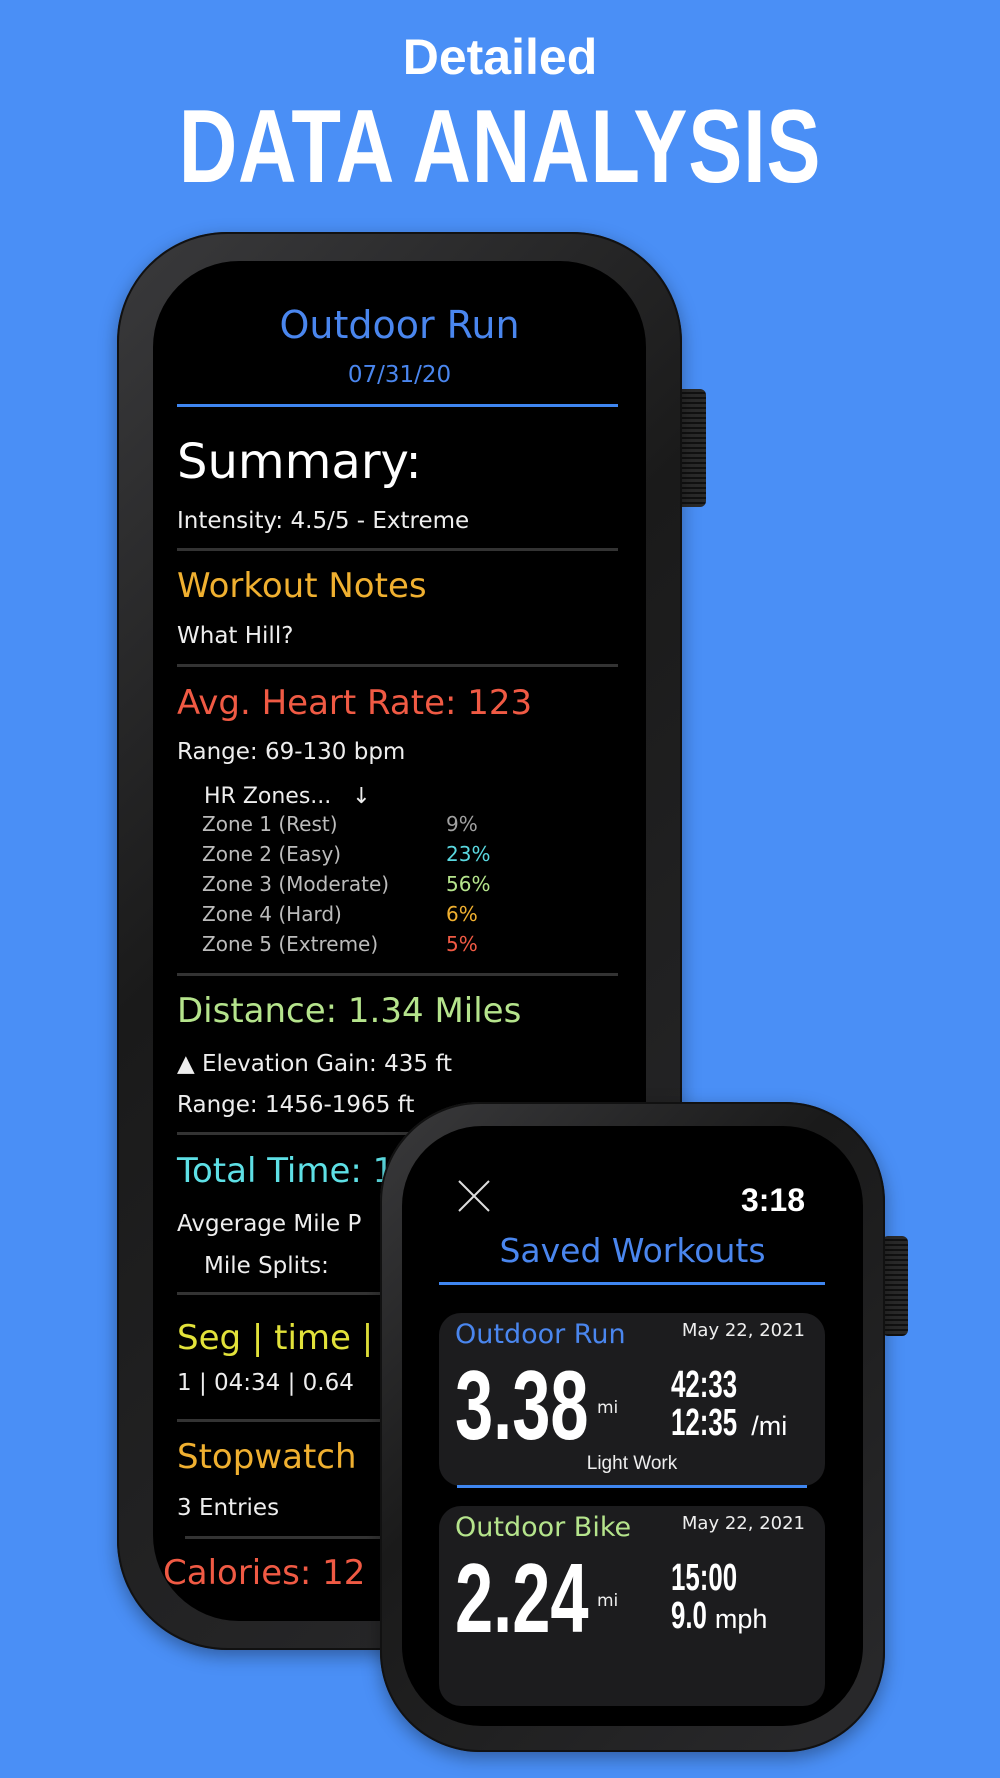 Image resolution: width=1000 pixels, height=1778 pixels. I want to click on close-icon, so click(474, 1196).